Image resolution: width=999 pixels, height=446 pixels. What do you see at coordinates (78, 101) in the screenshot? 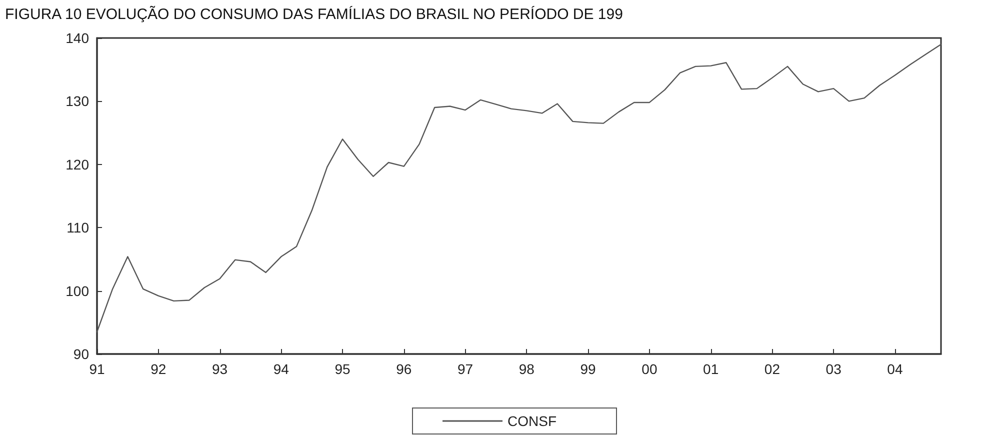
I see `y-tick-label: 130` at bounding box center [78, 101].